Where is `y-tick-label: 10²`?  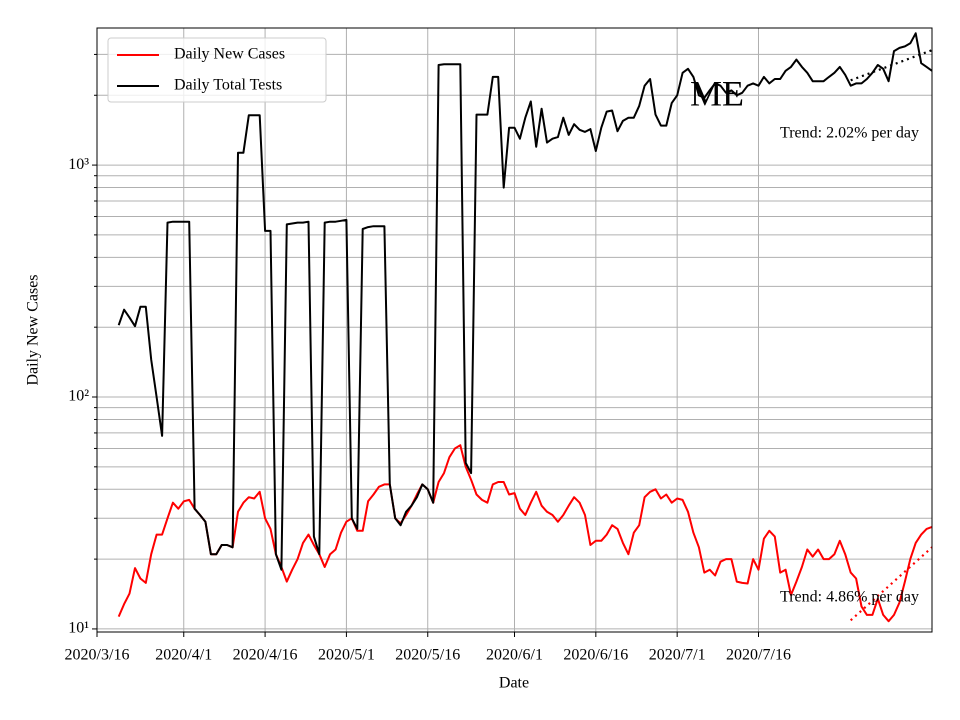
y-tick-label: 10² is located at coordinates (78, 396).